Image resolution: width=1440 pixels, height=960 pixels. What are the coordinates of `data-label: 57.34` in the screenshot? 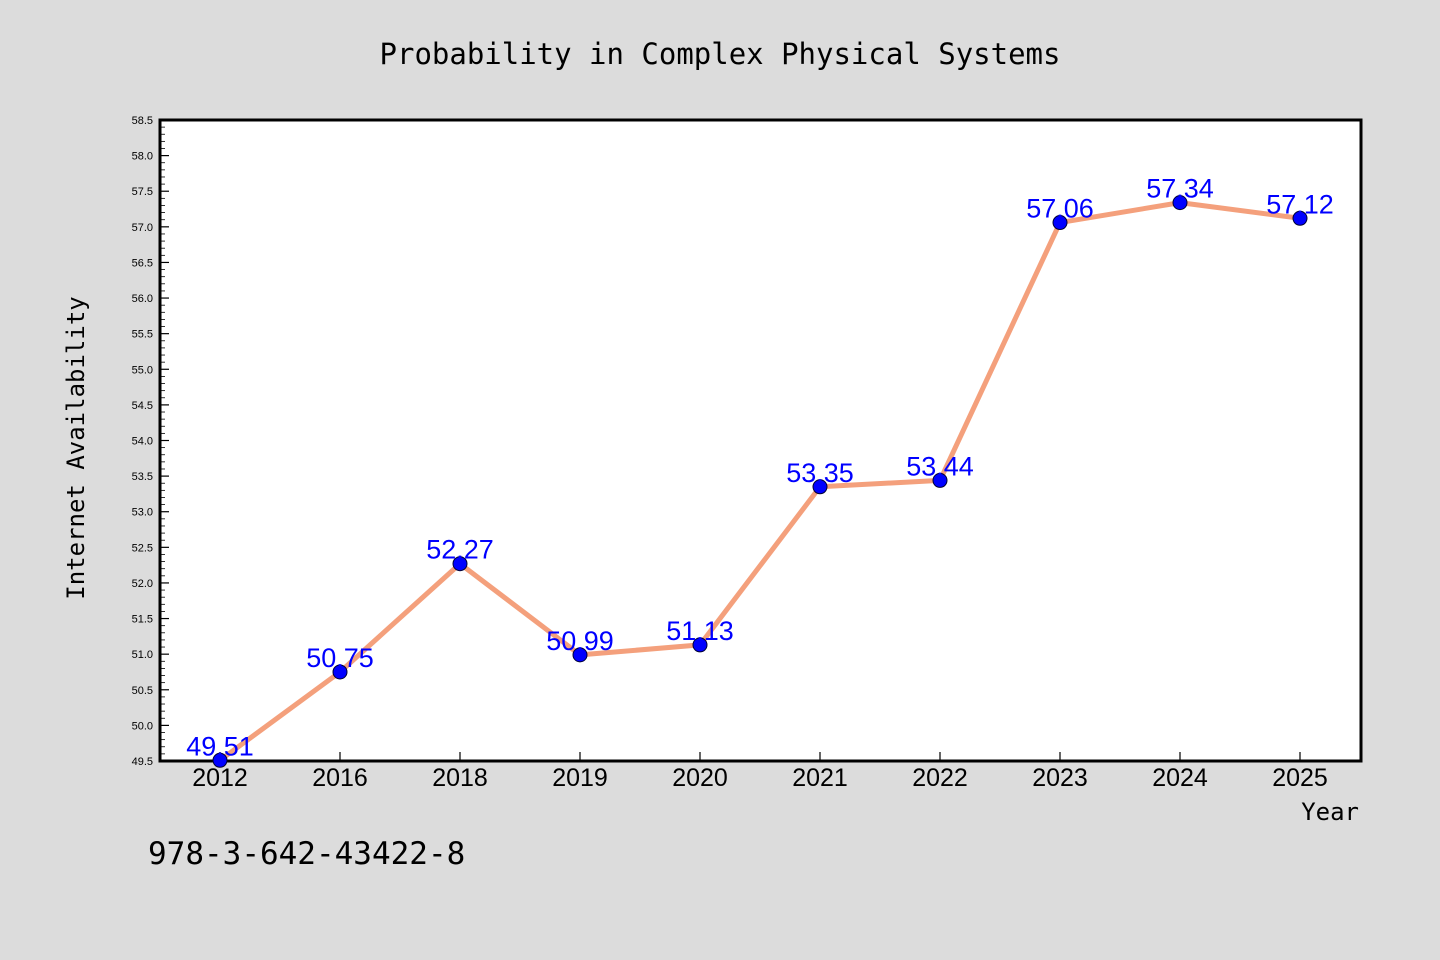 It's located at (1180, 189).